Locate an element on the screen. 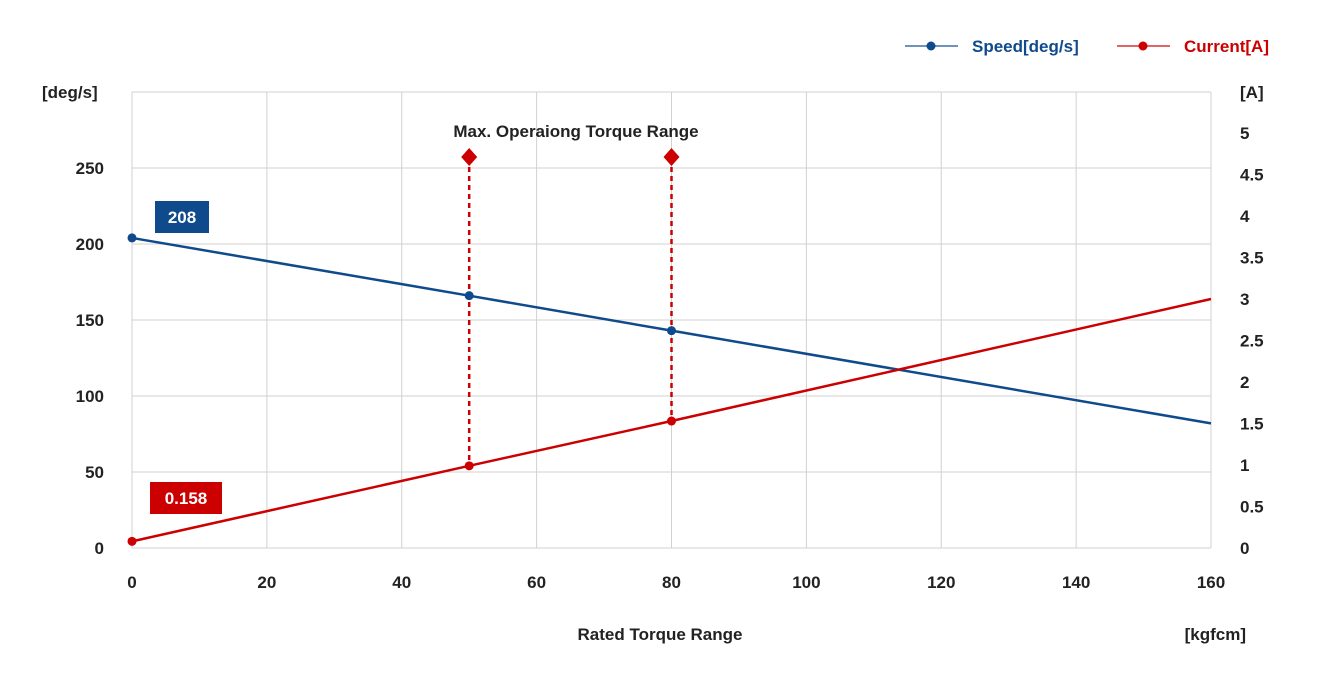 The height and width of the screenshot is (680, 1320). x-tick-label: 60 is located at coordinates (536, 582).